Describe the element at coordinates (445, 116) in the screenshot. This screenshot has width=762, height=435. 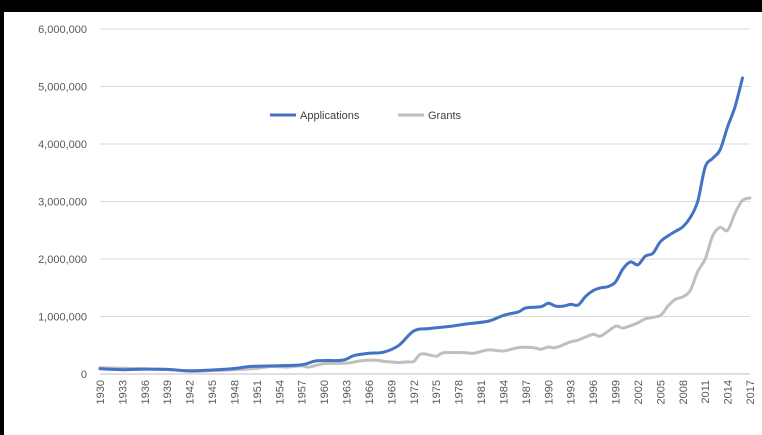
I see `legend-label-grants: Grants` at that location.